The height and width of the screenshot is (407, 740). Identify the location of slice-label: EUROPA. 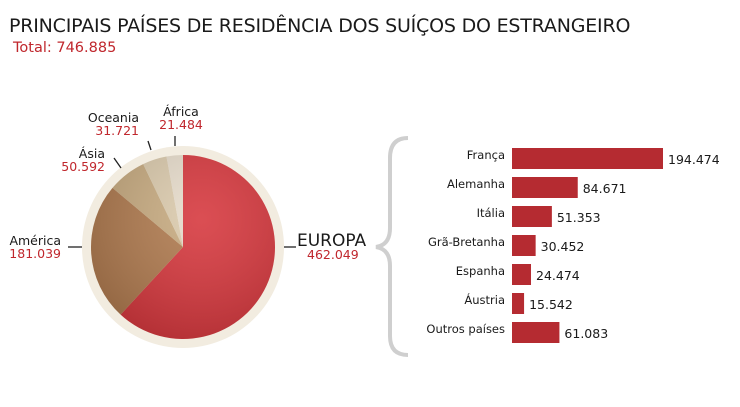
(332, 241).